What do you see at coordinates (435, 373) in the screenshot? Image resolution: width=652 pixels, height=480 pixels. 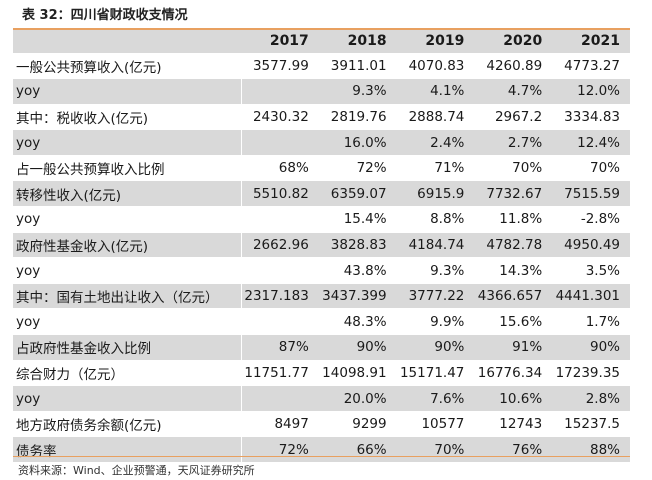 I see `row-value: 15171.47` at bounding box center [435, 373].